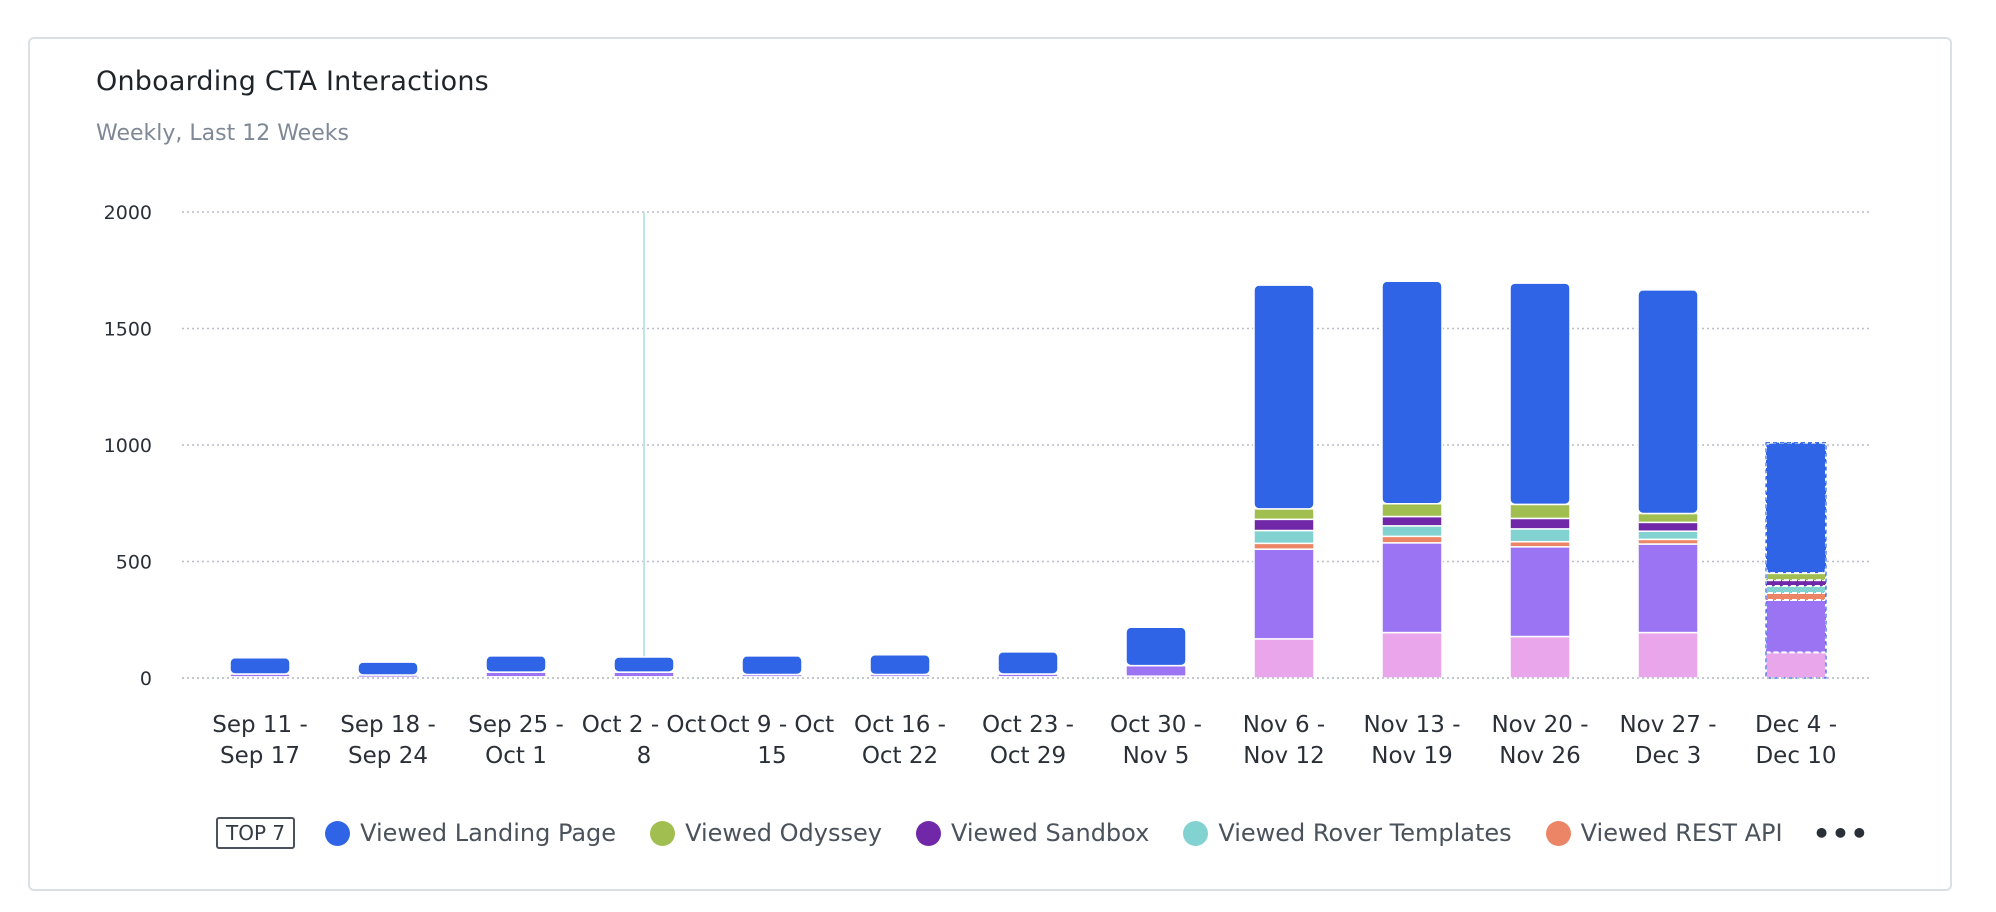 Image resolution: width=1996 pixels, height=912 pixels. What do you see at coordinates (900, 725) in the screenshot?
I see `x-tick-label: Oct 16 -` at bounding box center [900, 725].